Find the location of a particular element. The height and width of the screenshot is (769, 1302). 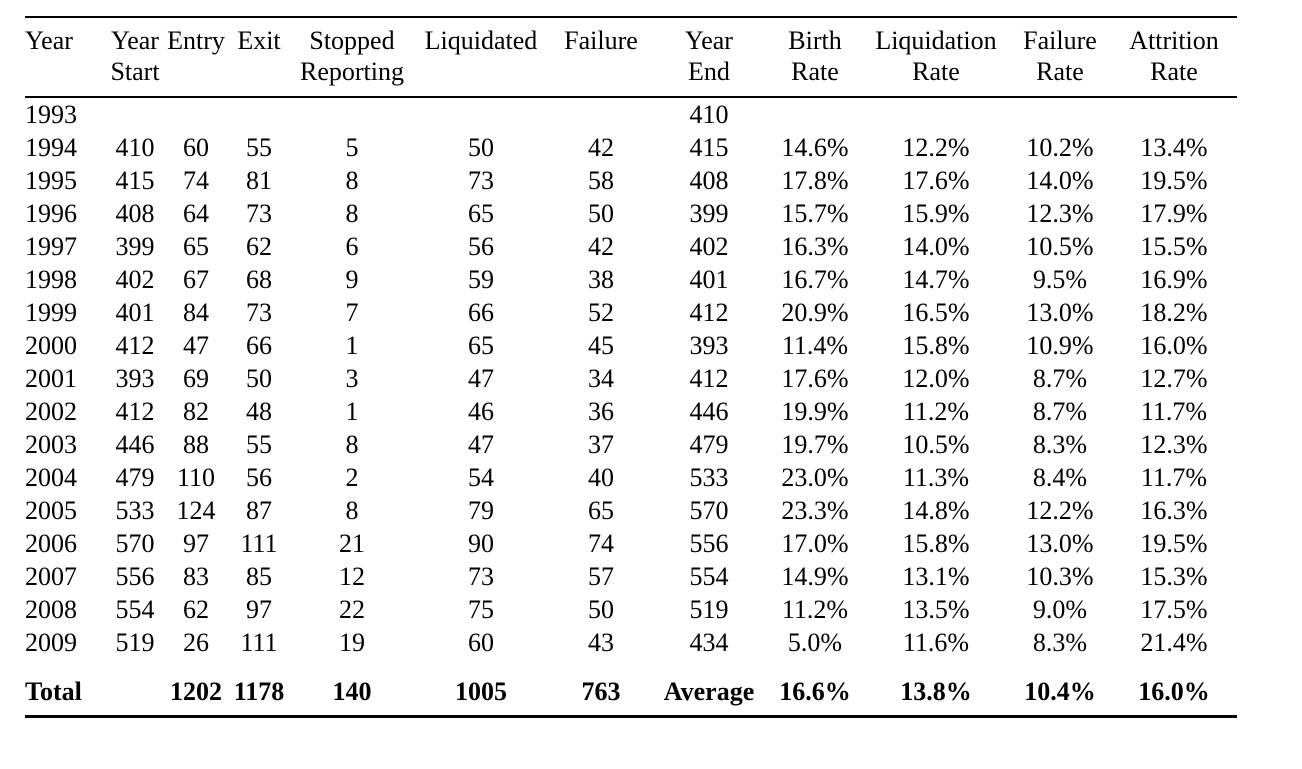

total-cell: Total is located at coordinates (53, 691).